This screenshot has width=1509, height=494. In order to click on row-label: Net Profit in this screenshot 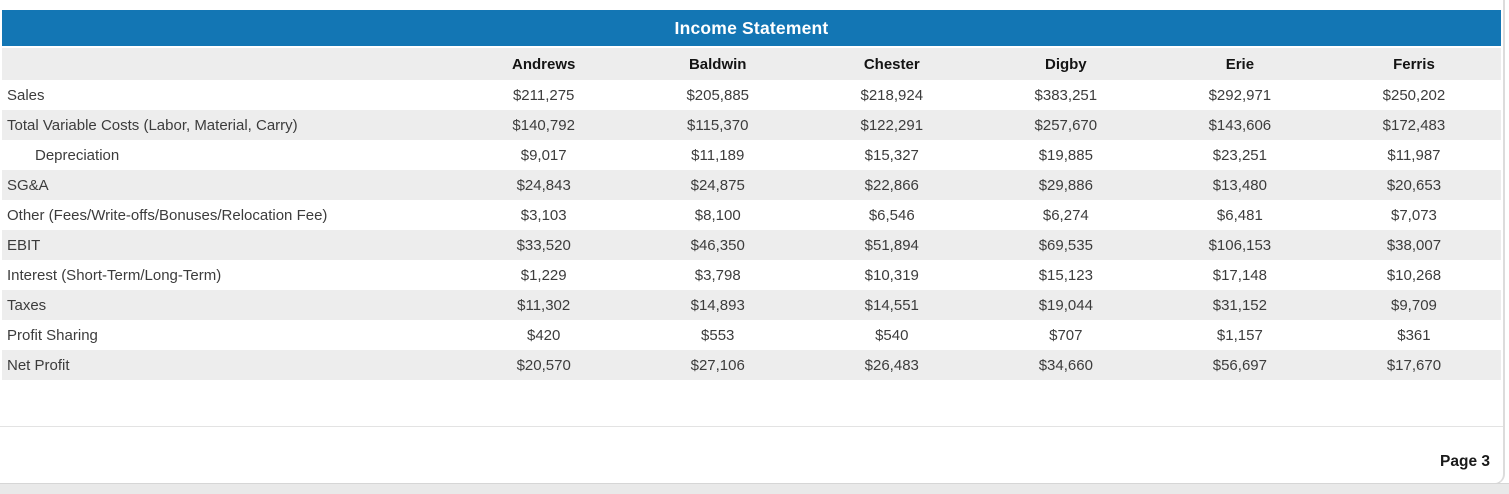, I will do `click(38, 365)`.